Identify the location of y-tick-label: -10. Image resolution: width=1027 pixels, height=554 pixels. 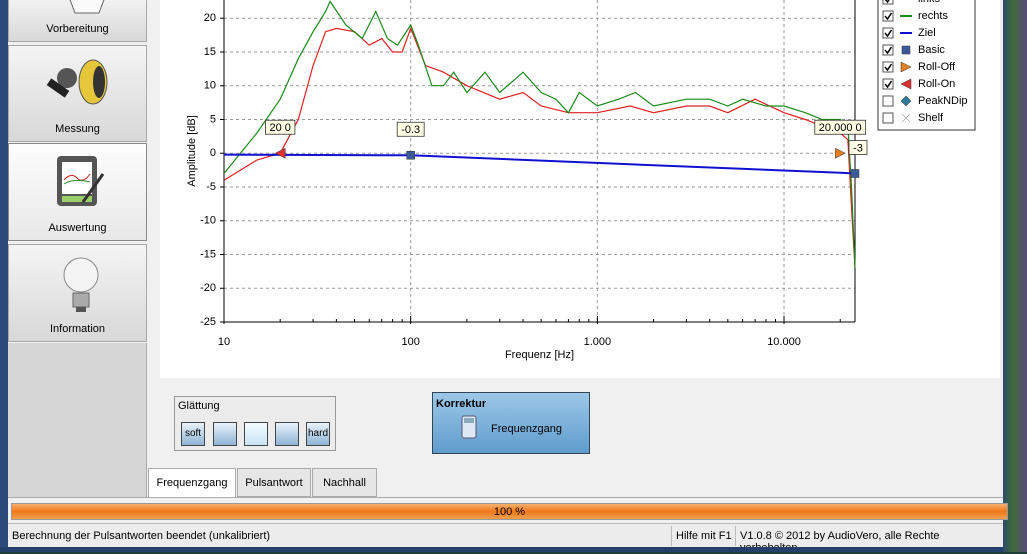
(208, 221).